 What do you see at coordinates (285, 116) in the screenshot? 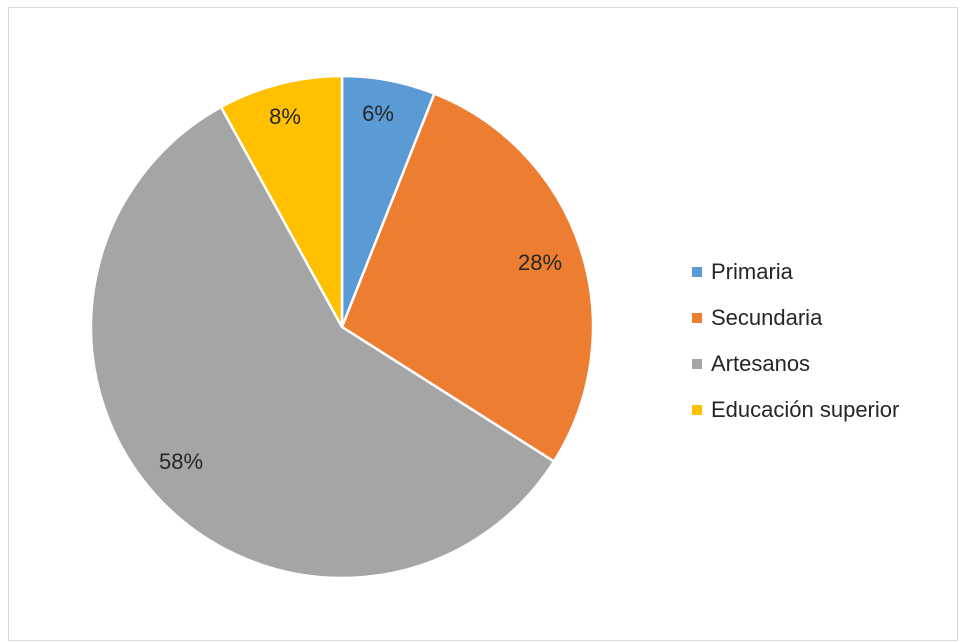
I see `data-label-educacion-superior: 8%` at bounding box center [285, 116].